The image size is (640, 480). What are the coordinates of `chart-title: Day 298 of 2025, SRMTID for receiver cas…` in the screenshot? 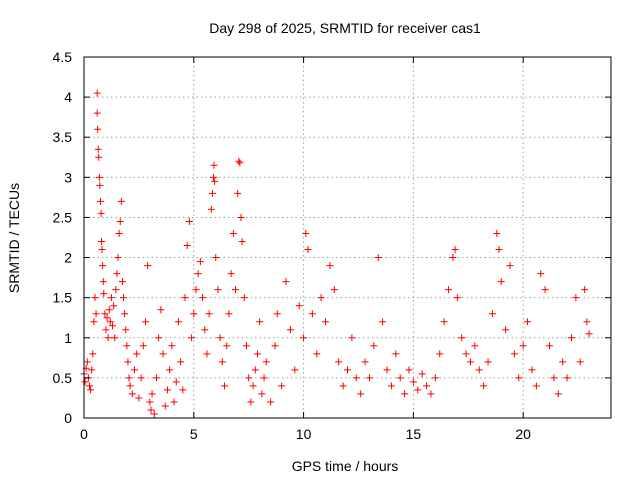 It's located at (345, 28).